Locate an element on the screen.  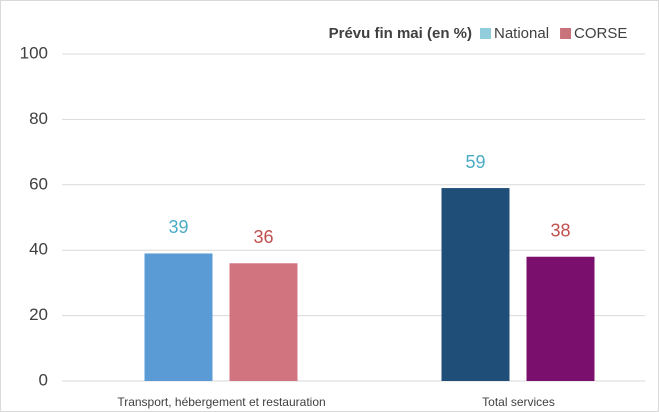
legend-label: National is located at coordinates (521, 33).